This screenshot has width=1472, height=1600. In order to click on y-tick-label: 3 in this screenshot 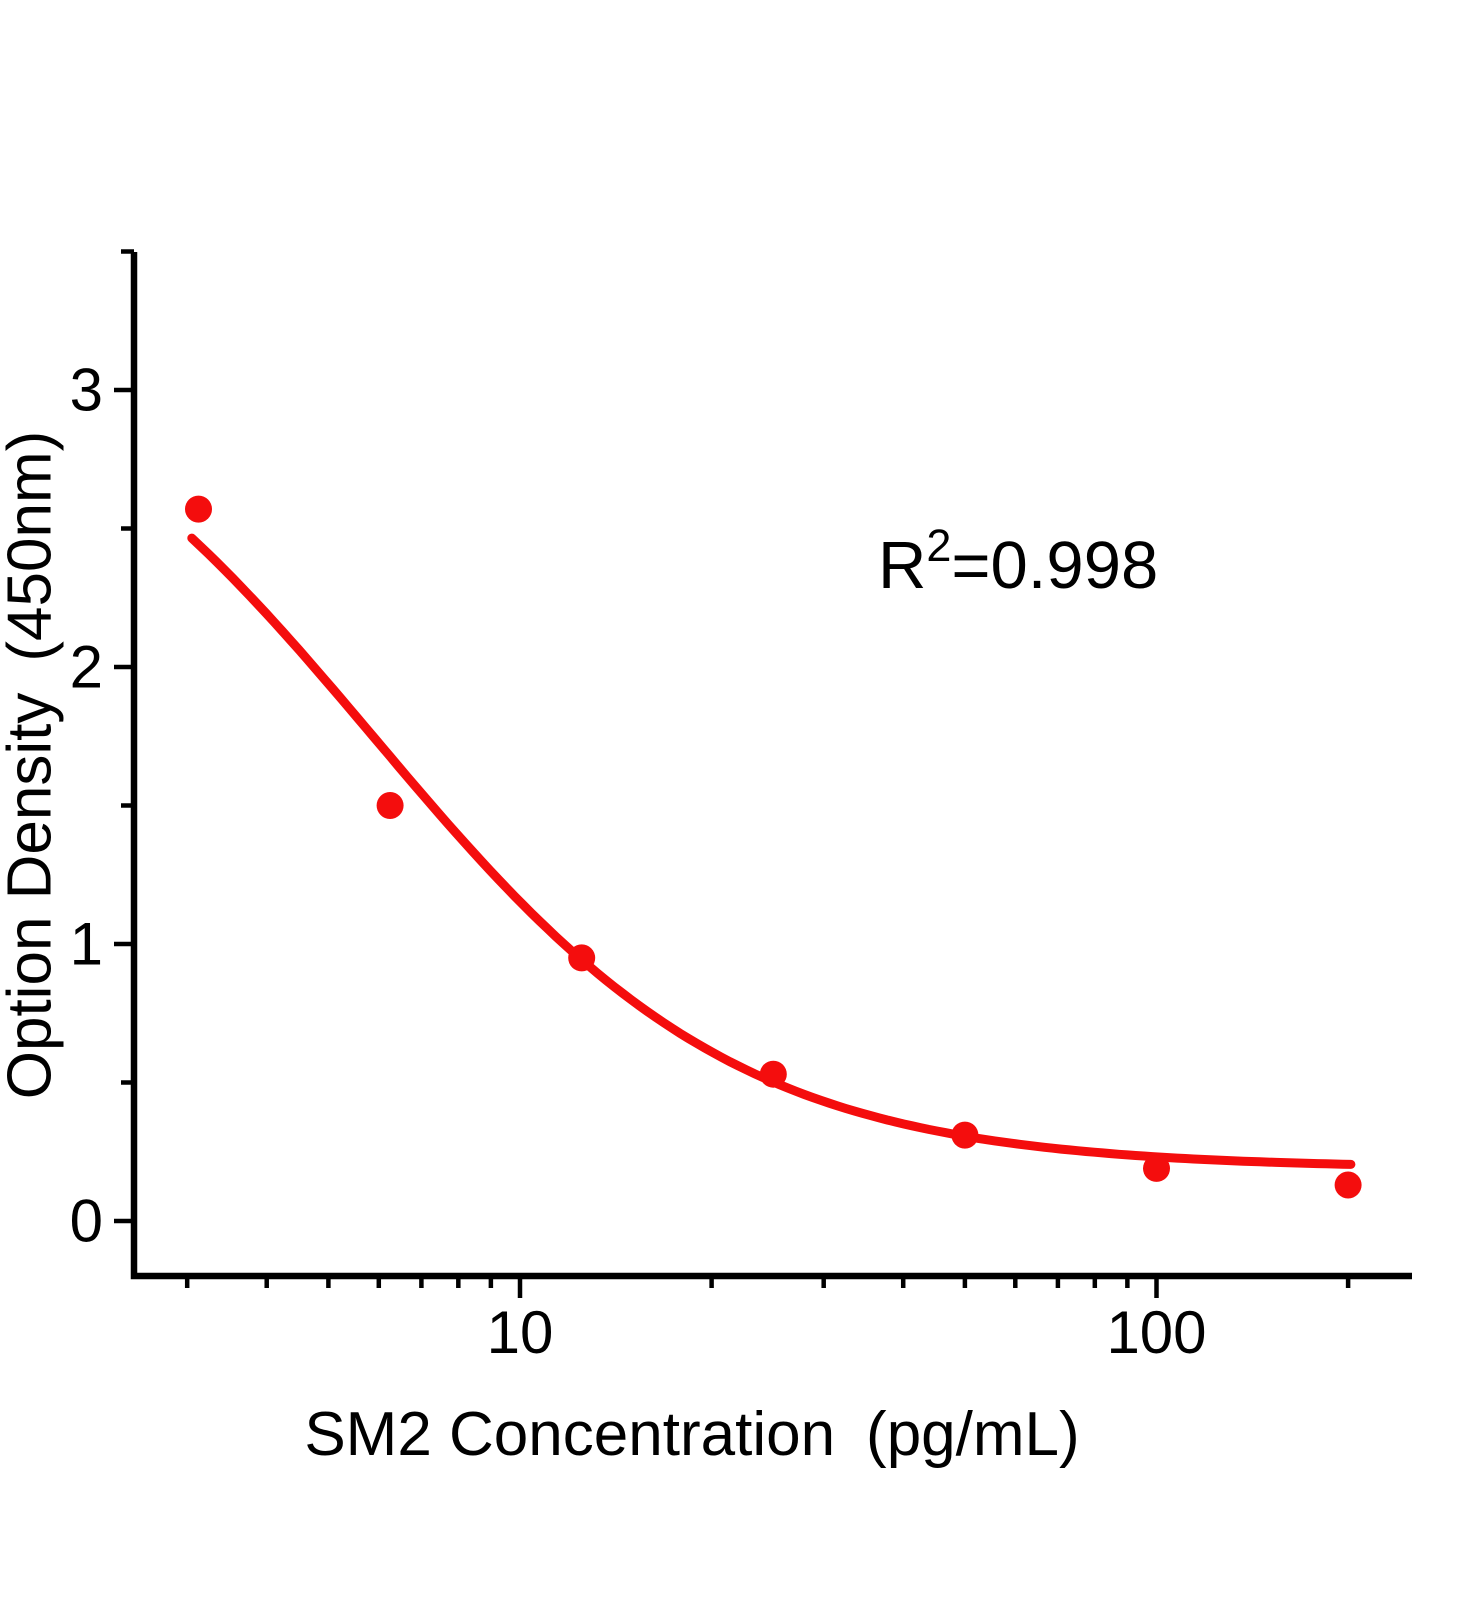, I will do `click(86, 390)`.